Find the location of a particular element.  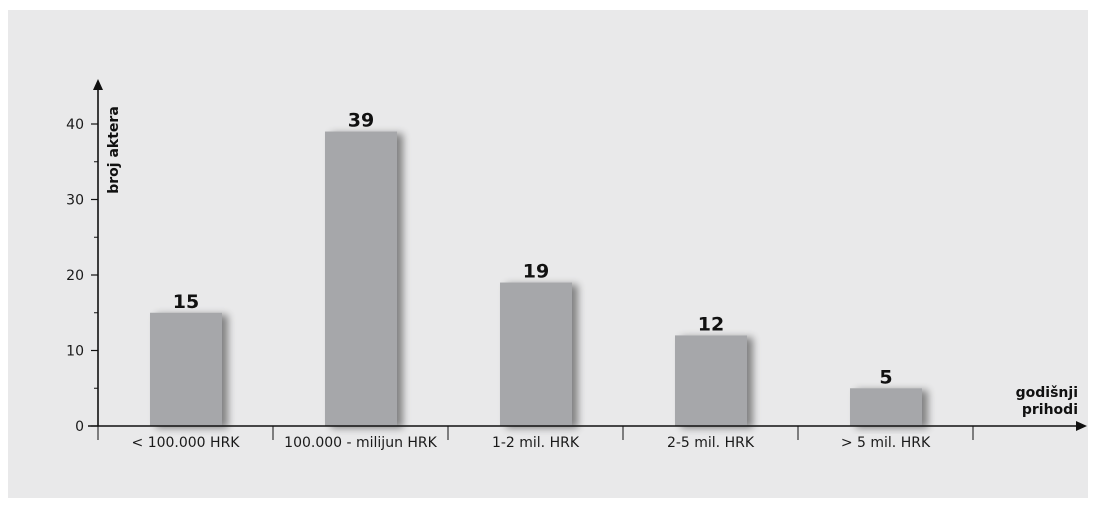

y-axis-arrow is located at coordinates (98, 84).